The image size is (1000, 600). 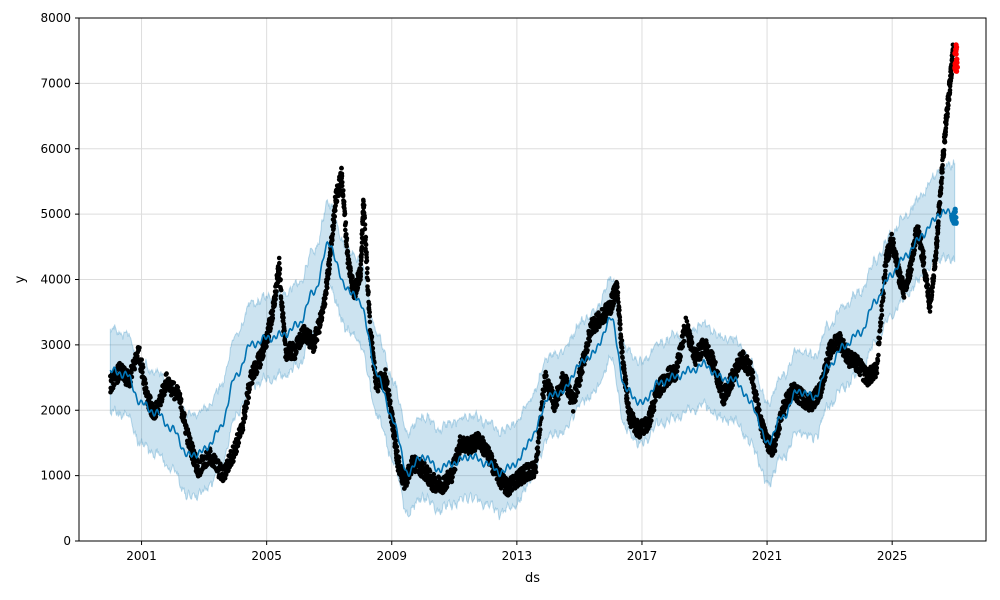 What do you see at coordinates (55, 83) in the screenshot?
I see `y-tick-label: 7000` at bounding box center [55, 83].